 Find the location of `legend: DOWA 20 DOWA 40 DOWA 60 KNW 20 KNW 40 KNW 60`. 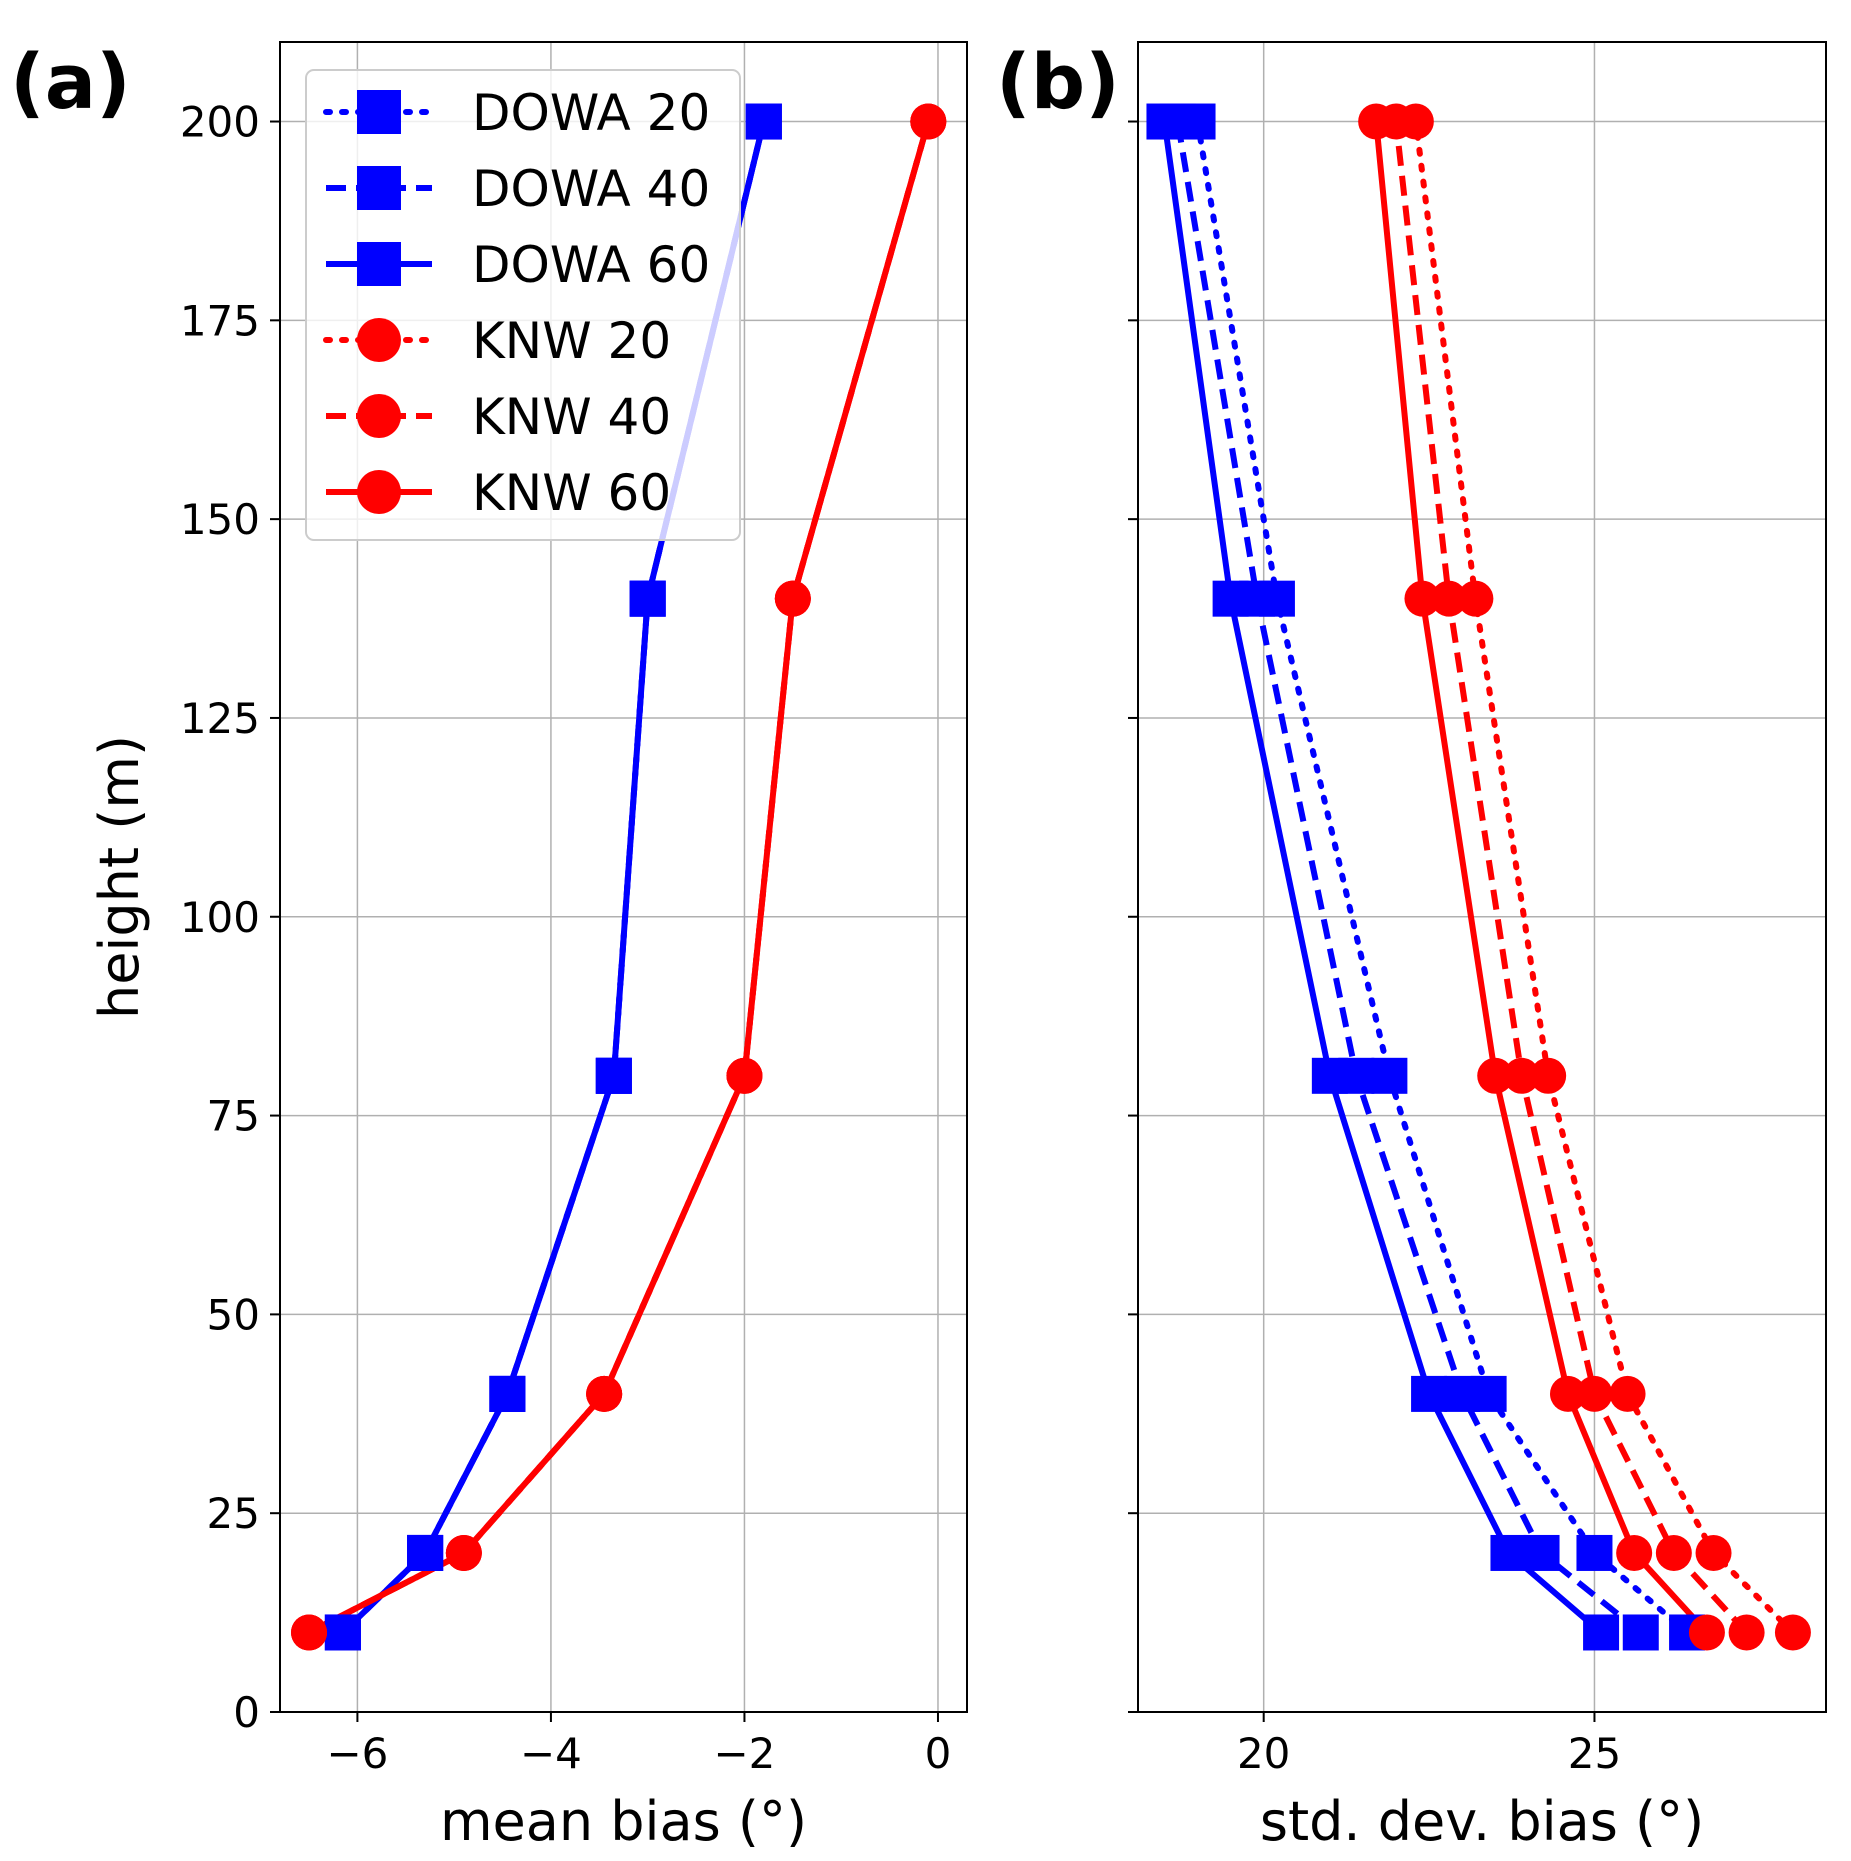

legend: DOWA 20 DOWA 40 DOWA 60 KNW 20 KNW 40 KNW 60 is located at coordinates (523, 305).